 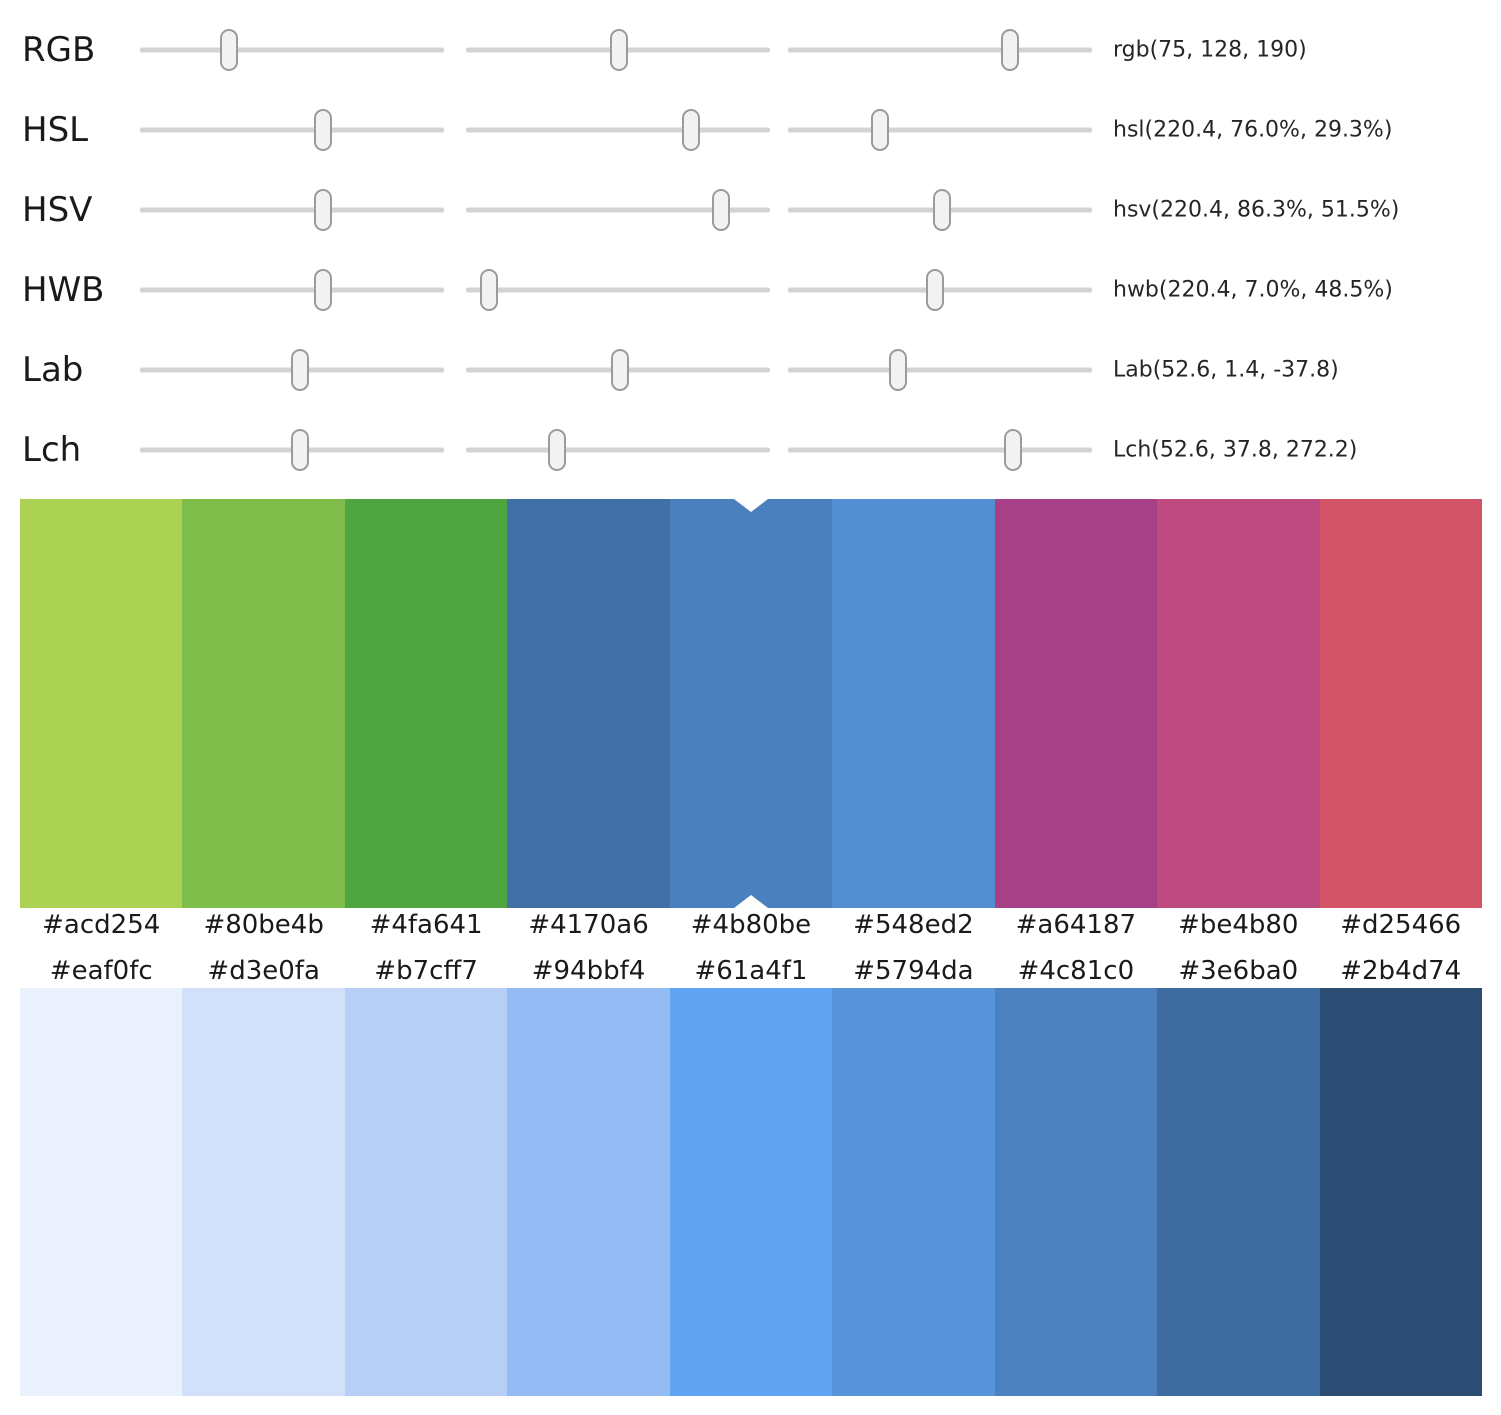 I want to click on colorspace-label: Lch, so click(x=52, y=450).